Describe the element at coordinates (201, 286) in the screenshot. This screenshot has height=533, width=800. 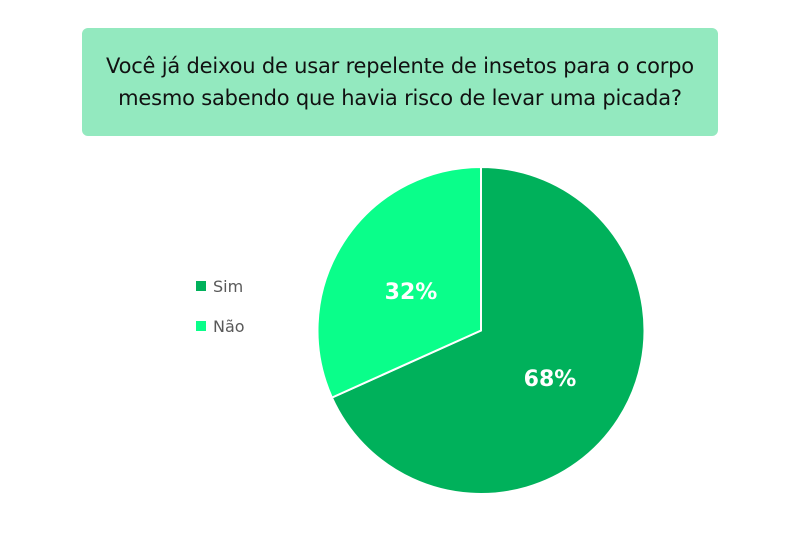
I see `legend-swatch-sim` at that location.